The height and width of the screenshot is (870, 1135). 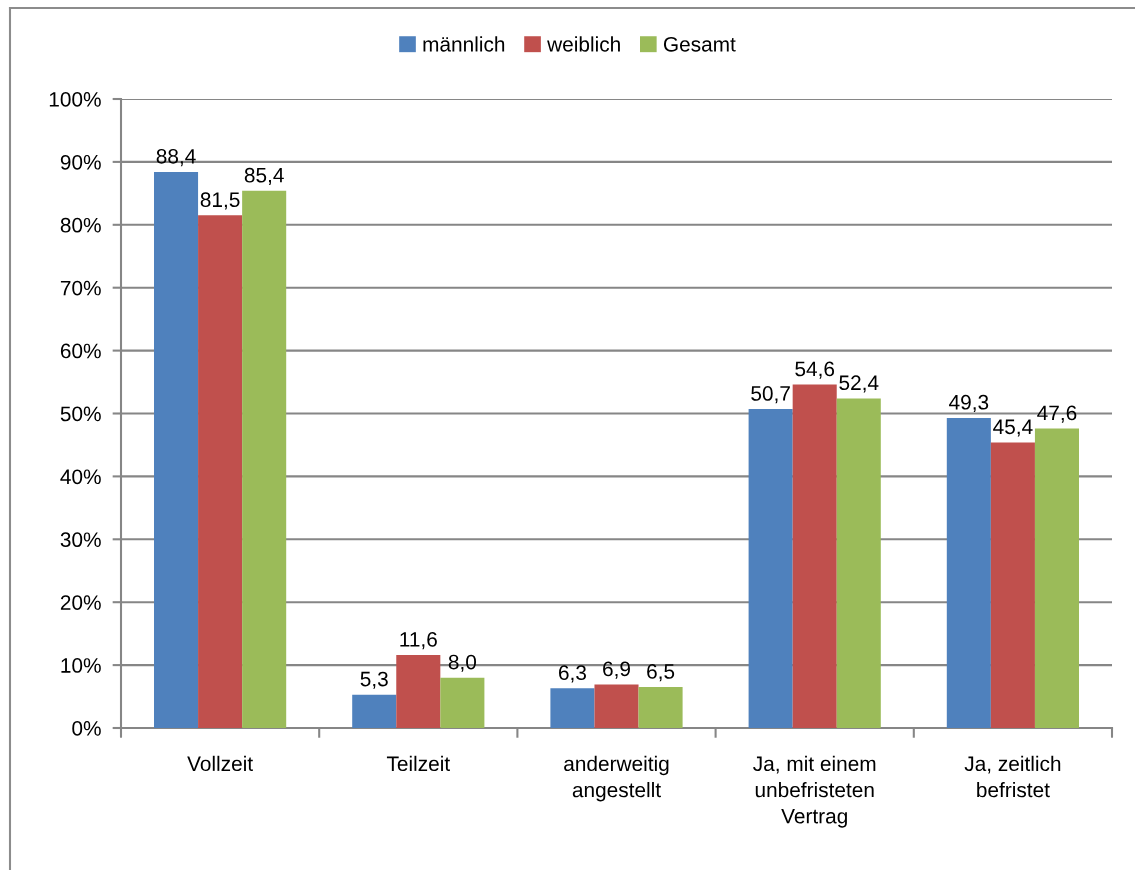 What do you see at coordinates (80, 225) in the screenshot?
I see `y-tick-label: 80%` at bounding box center [80, 225].